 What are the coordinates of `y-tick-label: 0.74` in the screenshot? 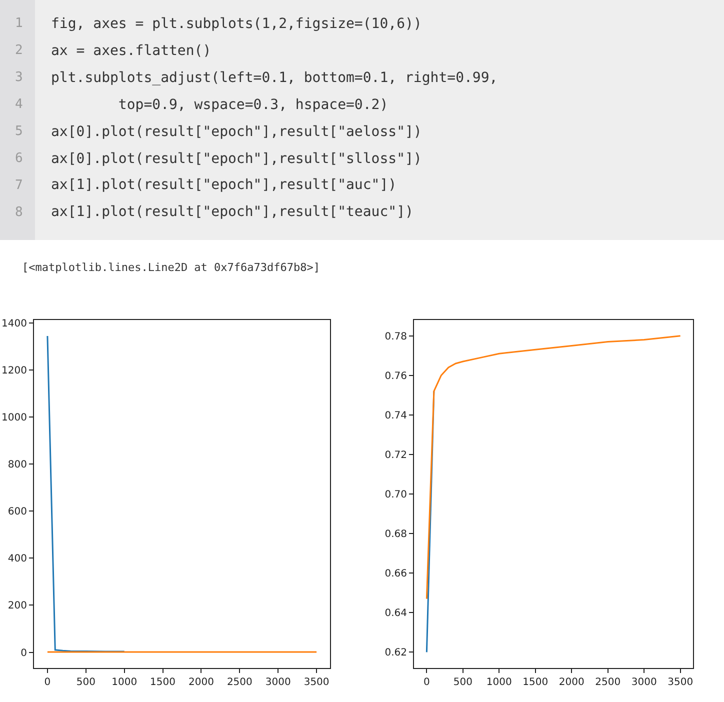 It's located at (395, 416).